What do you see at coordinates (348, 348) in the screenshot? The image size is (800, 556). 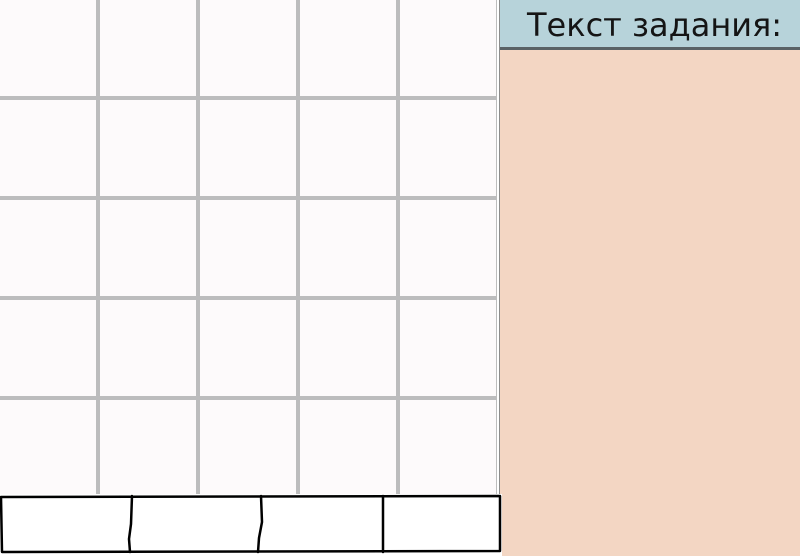 I see `grid-cell-r4-c4` at bounding box center [348, 348].